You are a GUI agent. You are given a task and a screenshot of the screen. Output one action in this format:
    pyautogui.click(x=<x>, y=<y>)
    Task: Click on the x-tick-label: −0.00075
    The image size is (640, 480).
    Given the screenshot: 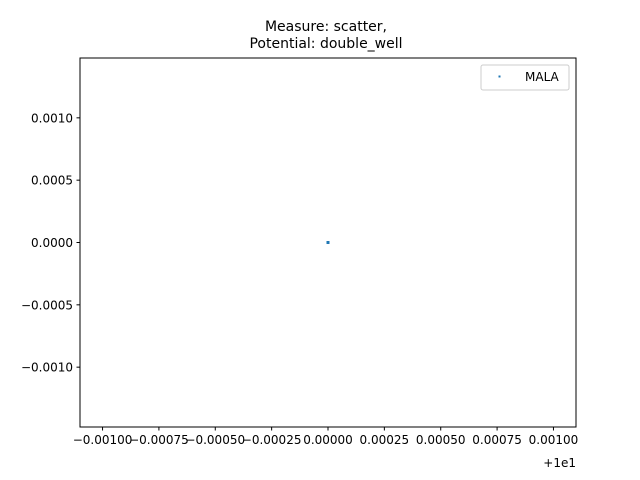 What is the action you would take?
    pyautogui.click(x=159, y=440)
    